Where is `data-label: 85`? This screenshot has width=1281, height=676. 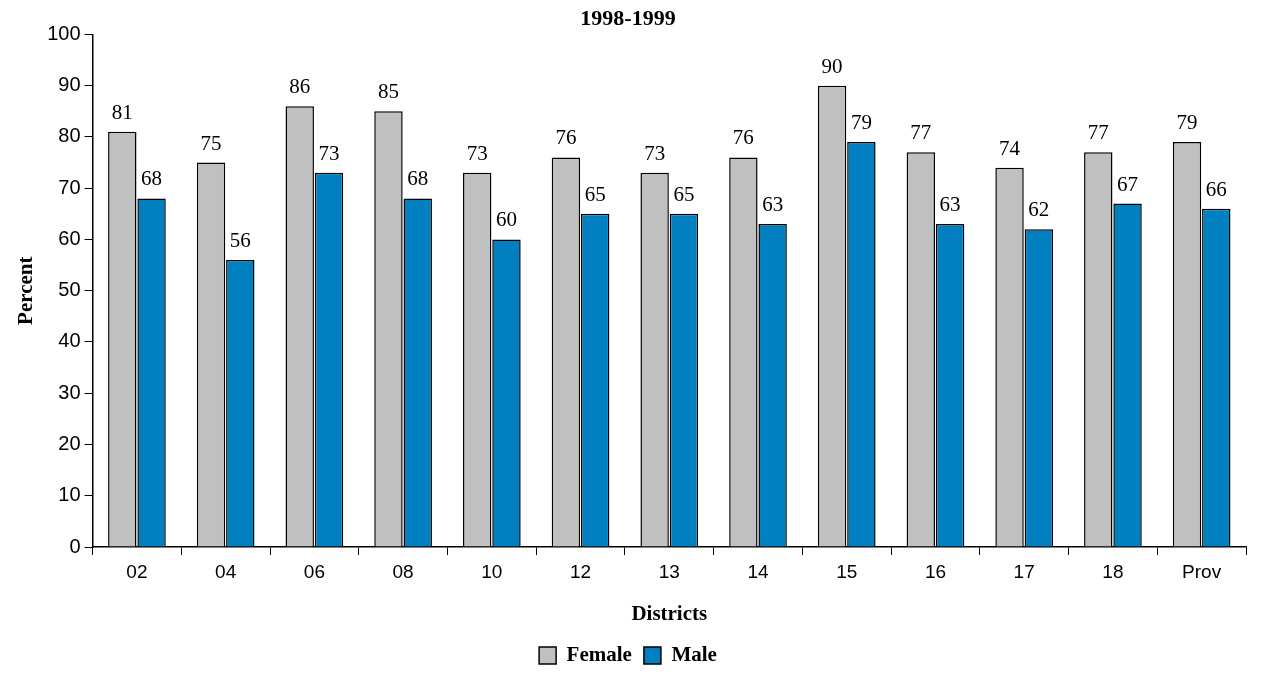 data-label: 85 is located at coordinates (388, 91).